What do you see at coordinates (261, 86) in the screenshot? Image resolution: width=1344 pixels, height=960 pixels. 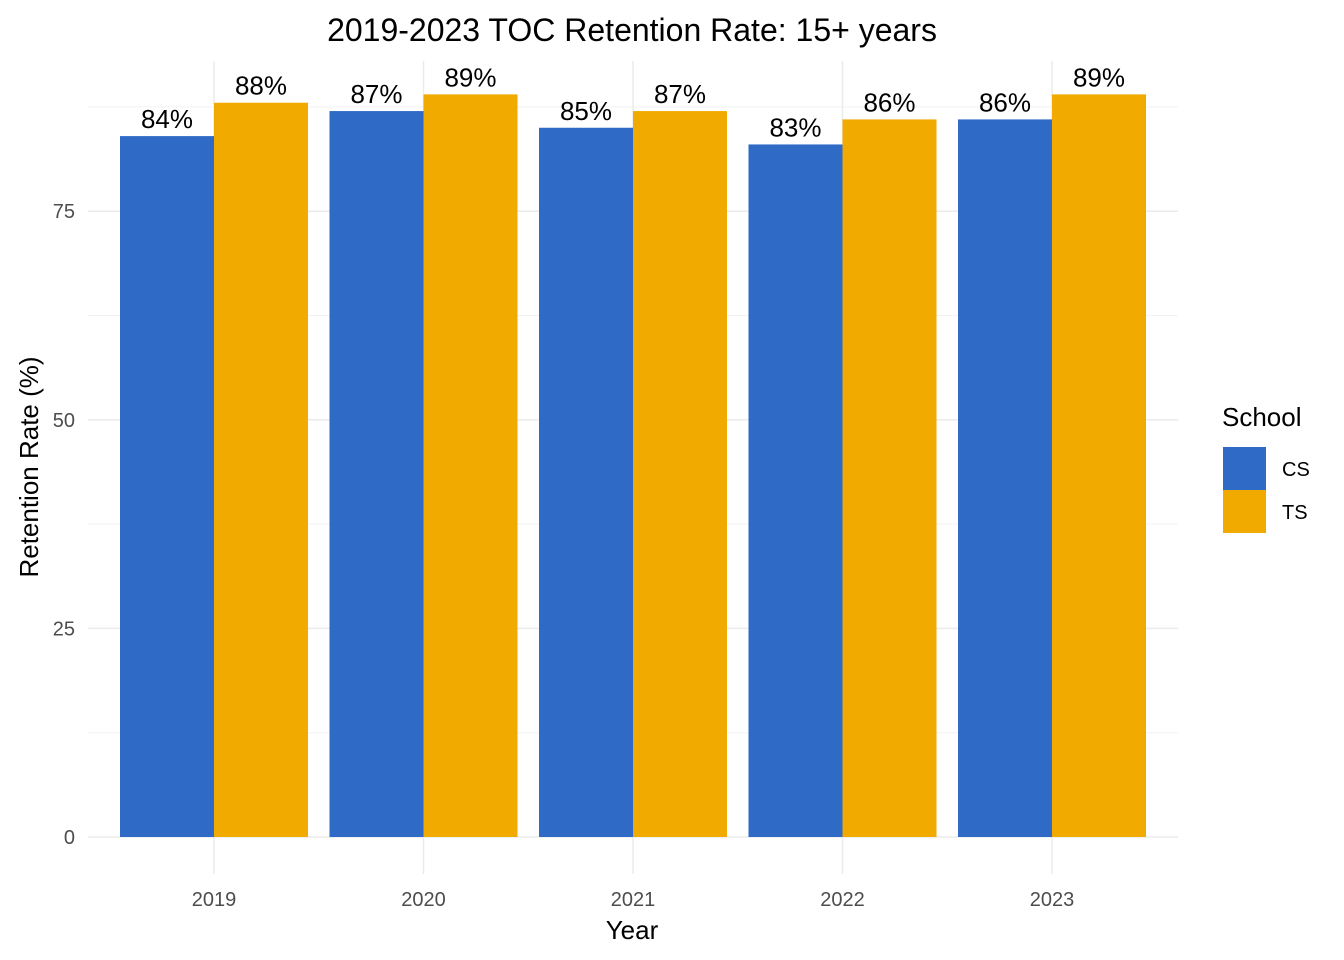 I see `bar-label: 88%` at bounding box center [261, 86].